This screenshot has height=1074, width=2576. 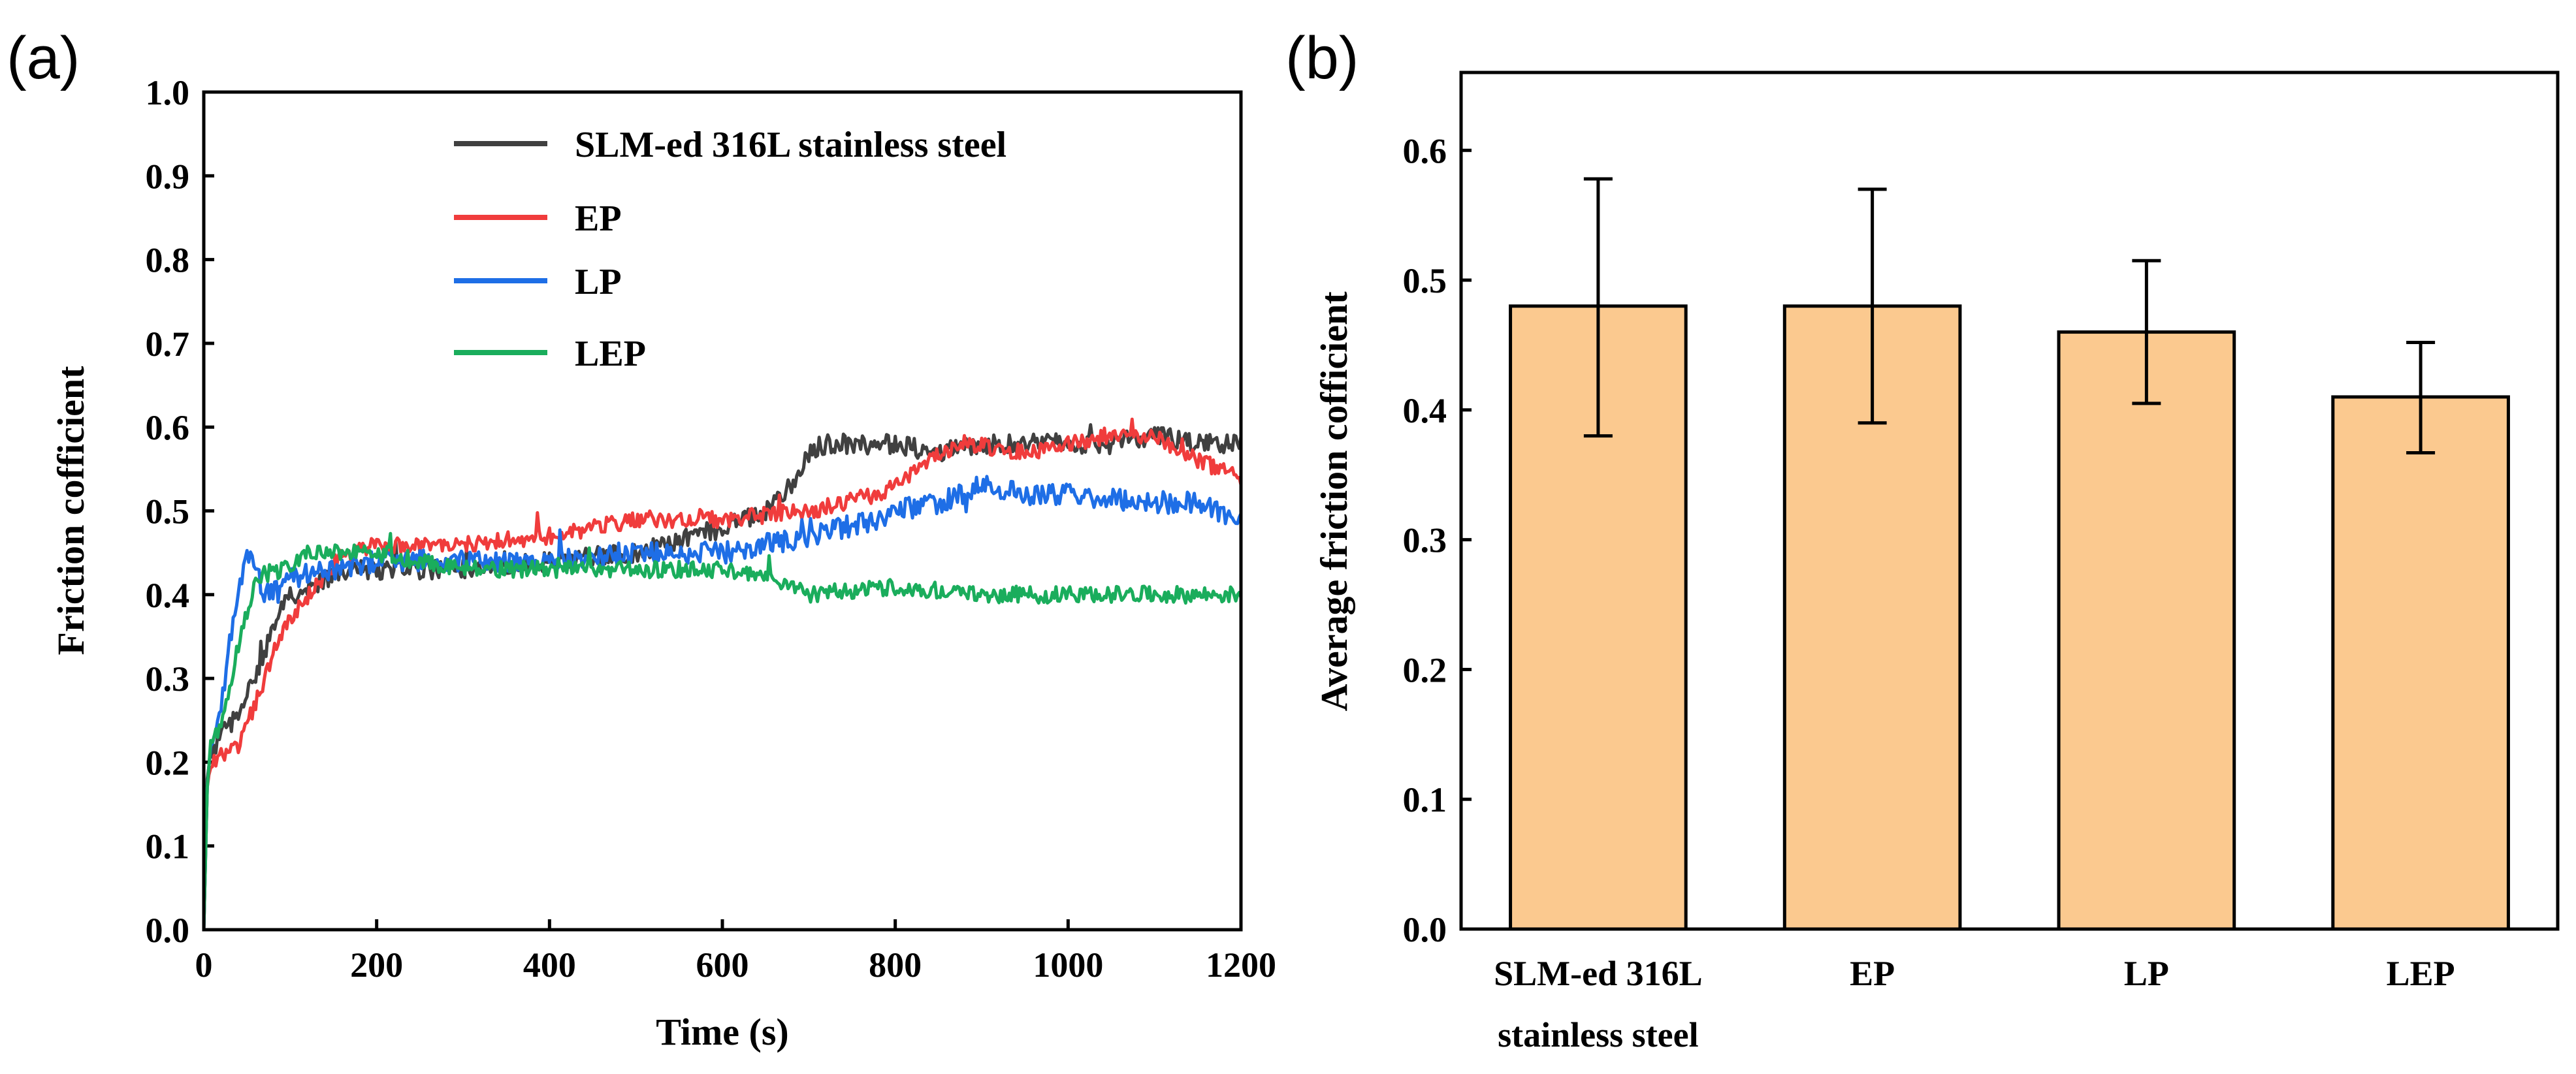 What do you see at coordinates (550, 354) in the screenshot?
I see `legend-item-lep: LEP` at bounding box center [550, 354].